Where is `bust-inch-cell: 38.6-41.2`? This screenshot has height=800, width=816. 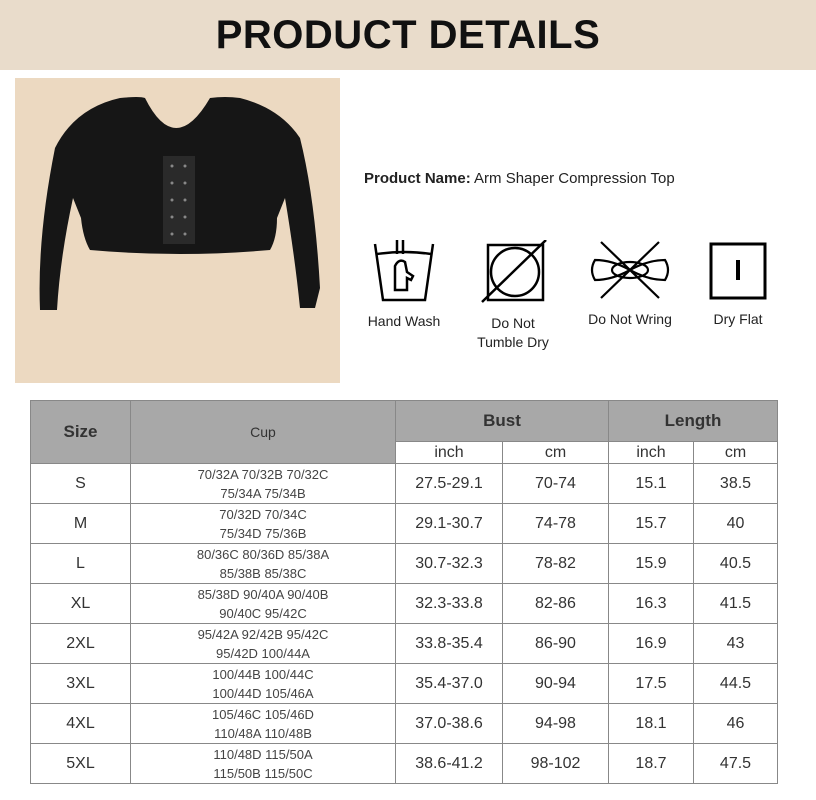 bust-inch-cell: 38.6-41.2 is located at coordinates (449, 763).